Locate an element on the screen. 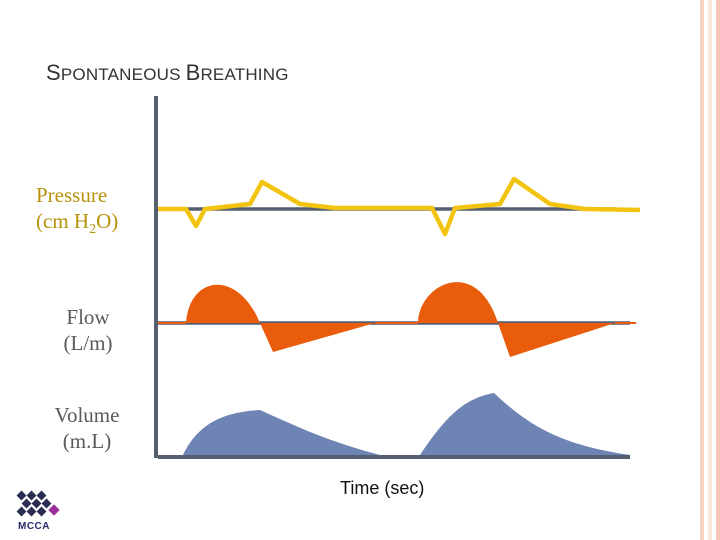  title-part: PONTANEOUS is located at coordinates (123, 74).